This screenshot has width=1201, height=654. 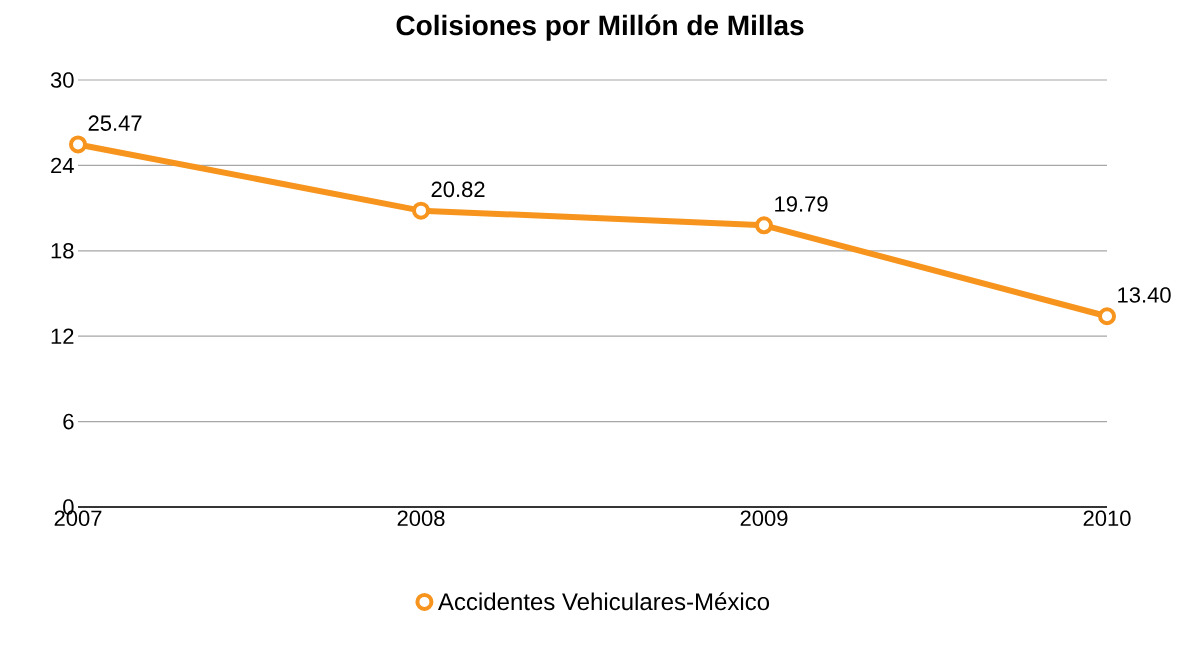 What do you see at coordinates (764, 518) in the screenshot?
I see `x-tick-label: 2009` at bounding box center [764, 518].